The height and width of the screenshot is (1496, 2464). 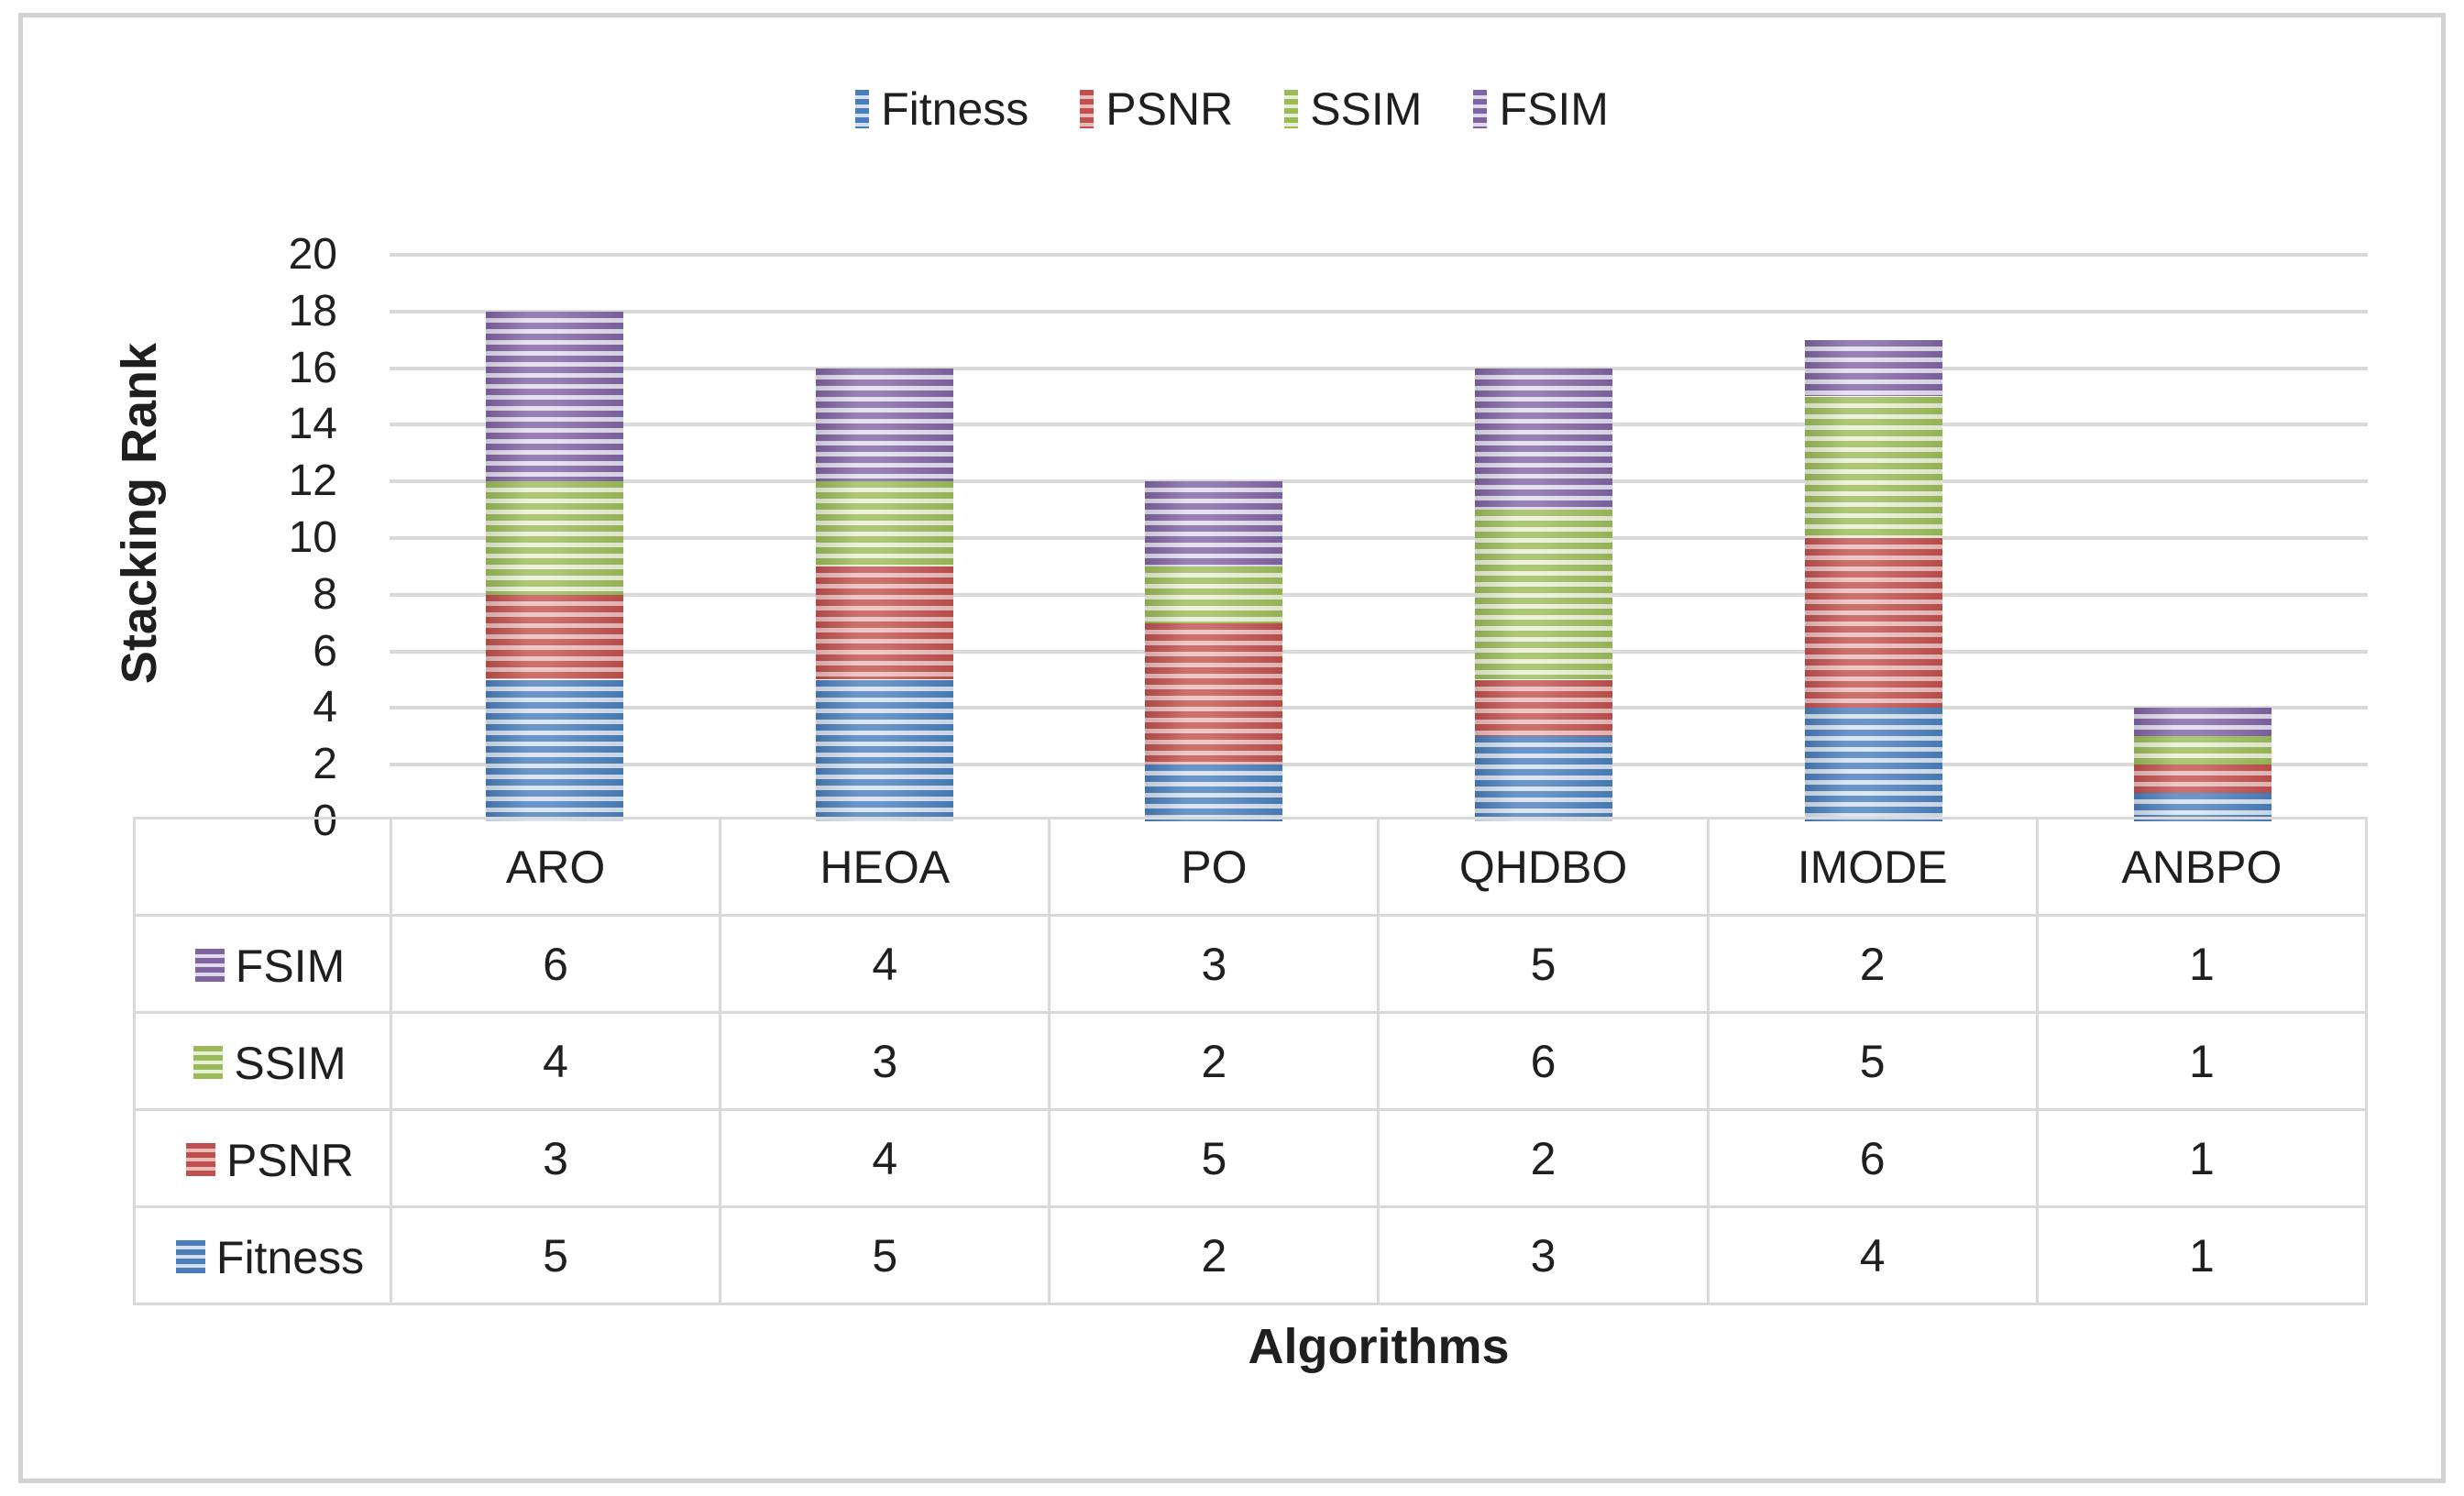 What do you see at coordinates (1291, 109) in the screenshot?
I see `legend-key-ssim-icon` at bounding box center [1291, 109].